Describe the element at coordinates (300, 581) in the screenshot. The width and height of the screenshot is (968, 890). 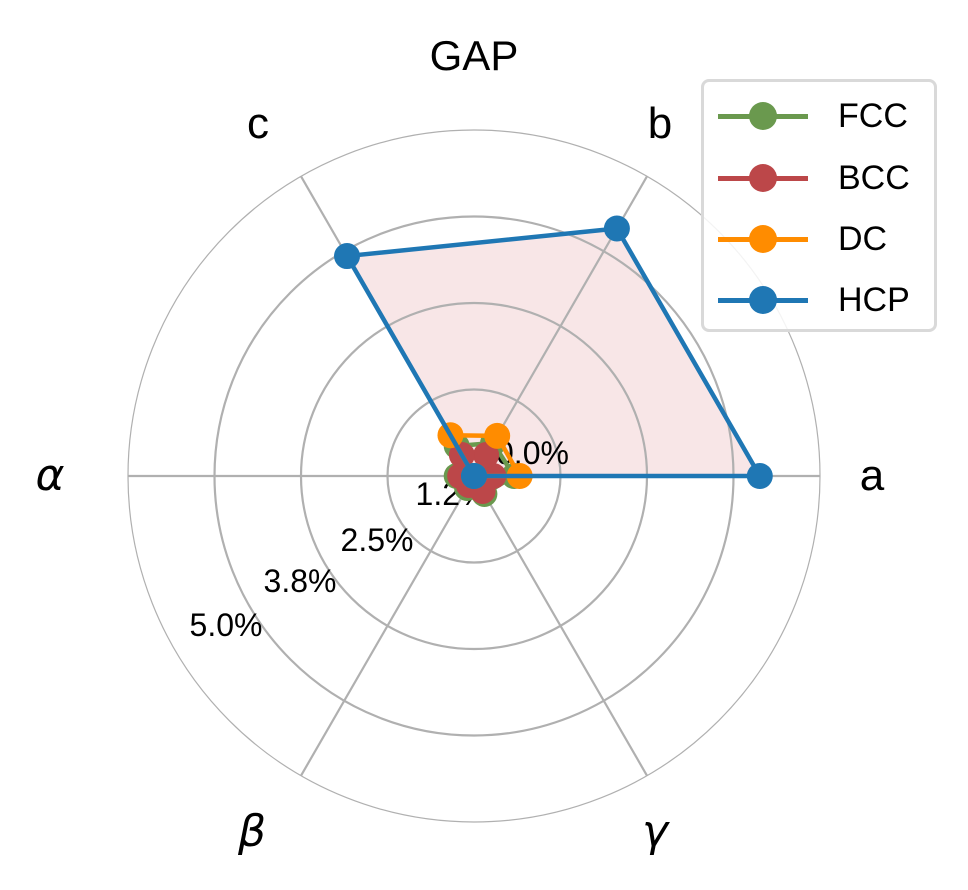
I see `r-tick-label: 3.8%` at that location.